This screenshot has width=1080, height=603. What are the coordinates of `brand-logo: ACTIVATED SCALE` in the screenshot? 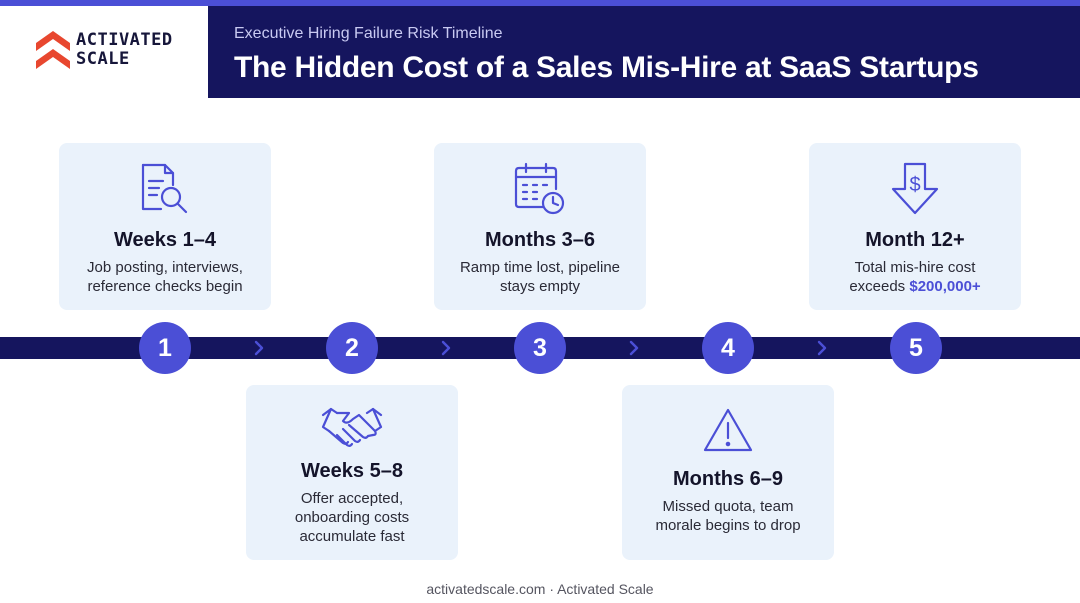 It's located at (104, 50).